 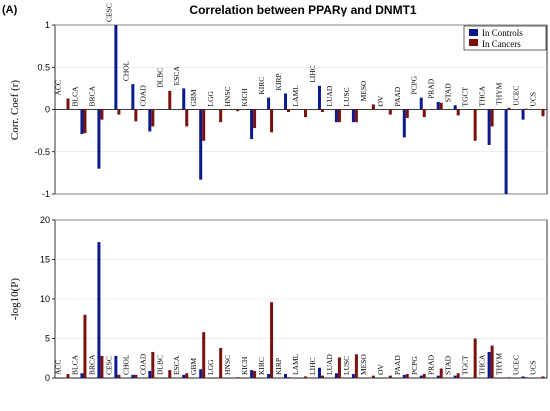 I want to click on pvalue-category-label: BRCA, so click(x=91, y=364).